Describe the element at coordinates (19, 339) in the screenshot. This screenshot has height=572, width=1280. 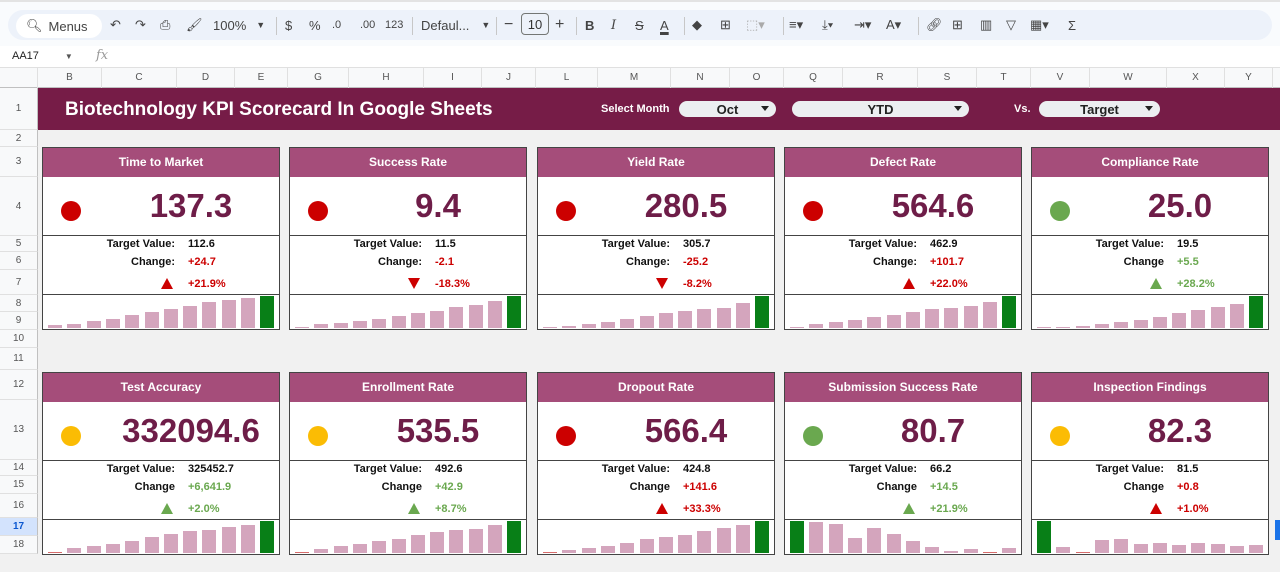
I see `row-header: 10` at that location.